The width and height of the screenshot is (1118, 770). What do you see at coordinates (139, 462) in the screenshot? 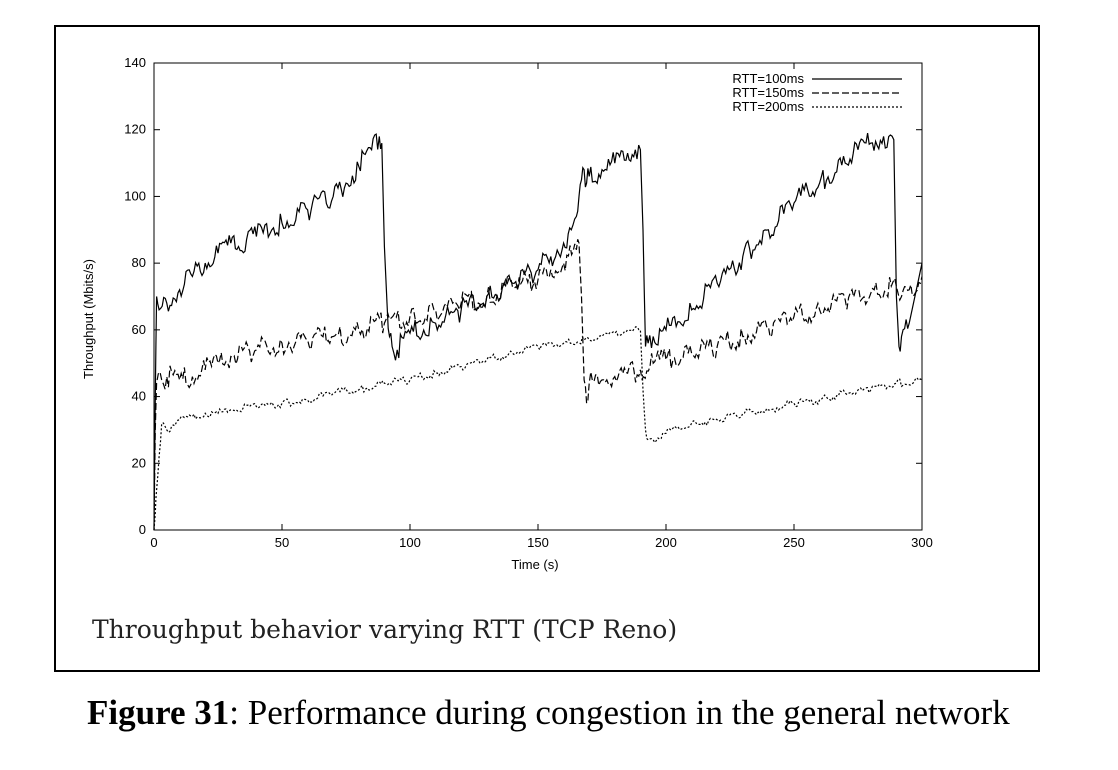
I see `y-tick-label: 20` at bounding box center [139, 462].